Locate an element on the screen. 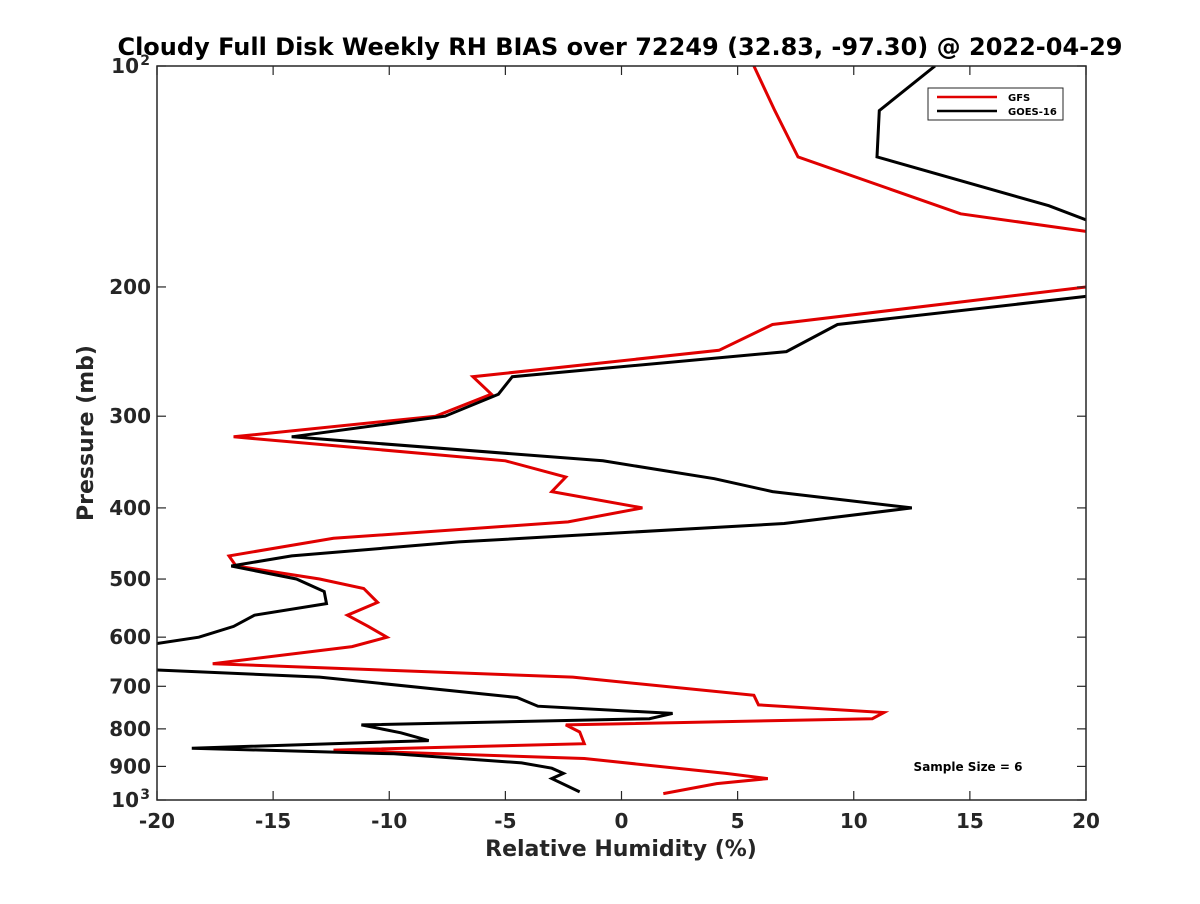 The height and width of the screenshot is (904, 1200). y-tick-label: 300 is located at coordinates (130, 416).